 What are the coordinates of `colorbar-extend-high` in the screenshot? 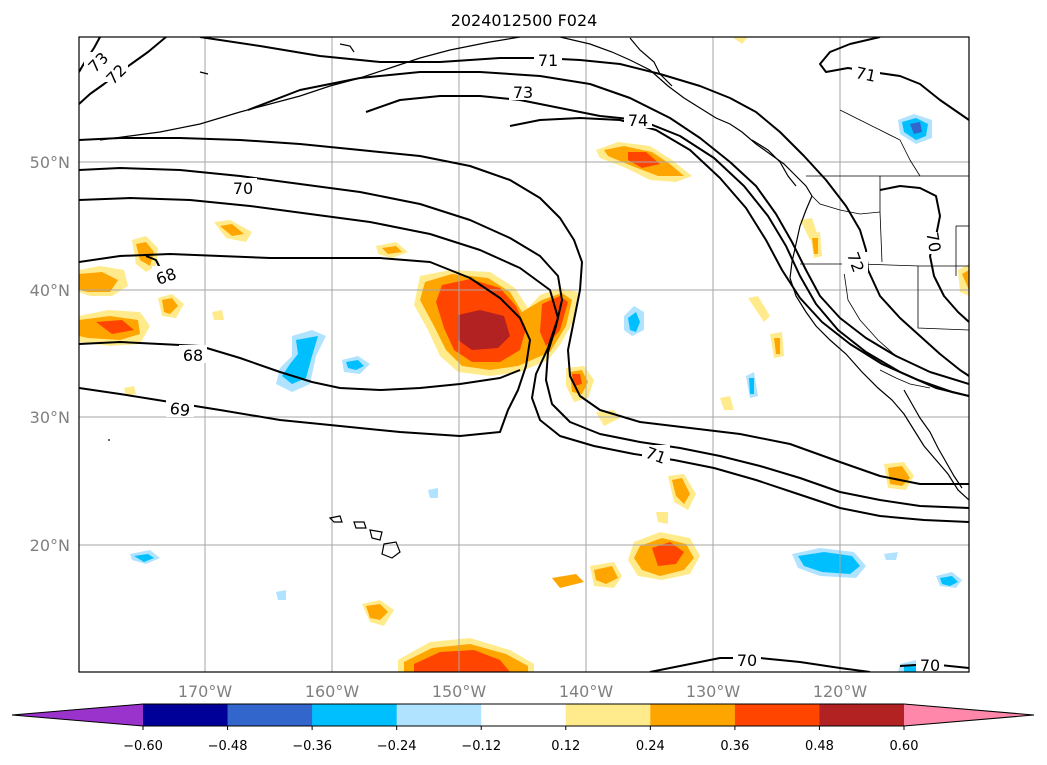 It's located at (969, 715).